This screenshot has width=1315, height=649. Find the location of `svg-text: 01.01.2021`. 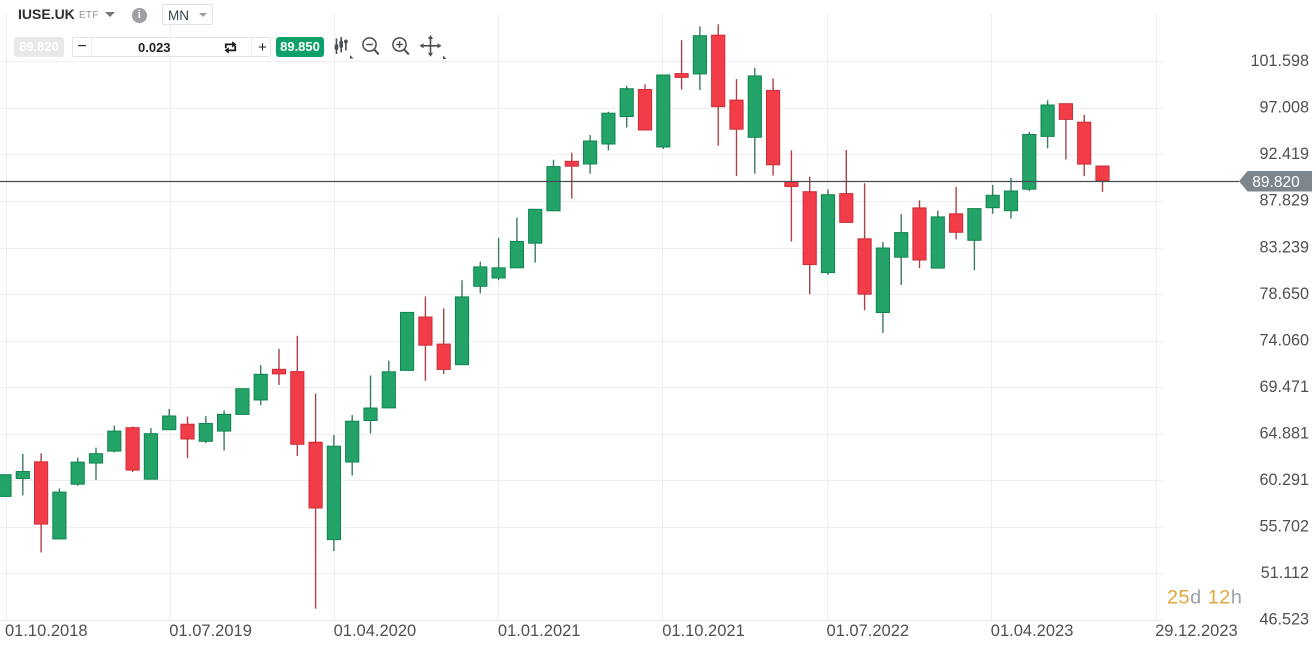

svg-text: 01.01.2021 is located at coordinates (539, 631).